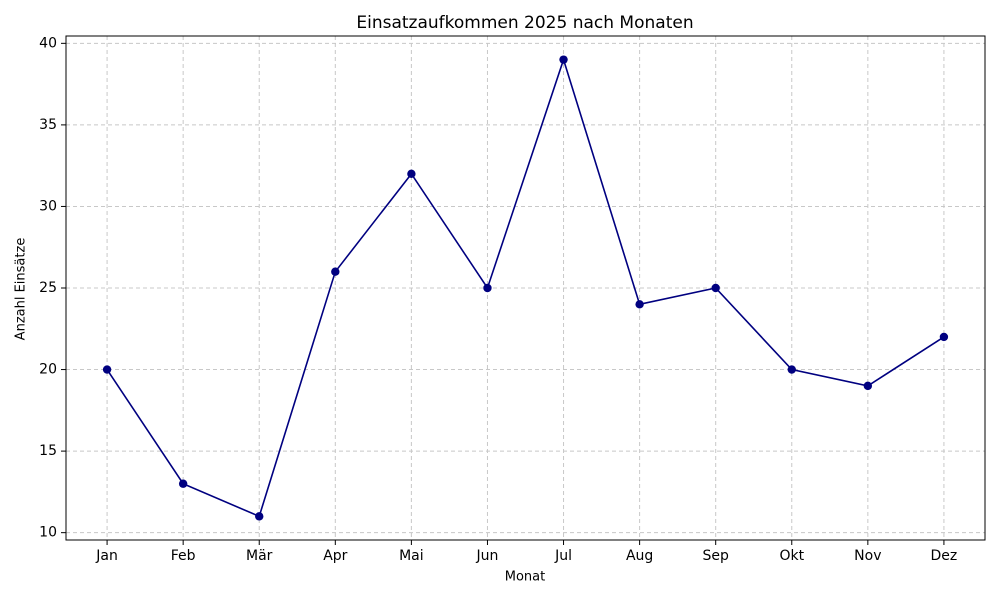  I want to click on y-tick-label: 25, so click(48, 288).